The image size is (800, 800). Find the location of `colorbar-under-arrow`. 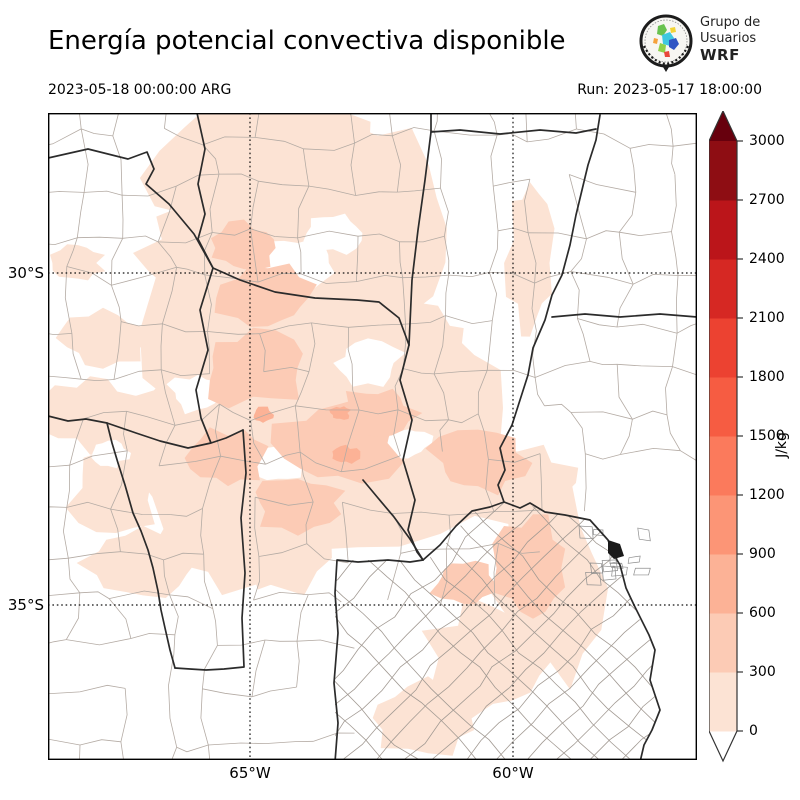

colorbar-under-arrow is located at coordinates (723, 746).